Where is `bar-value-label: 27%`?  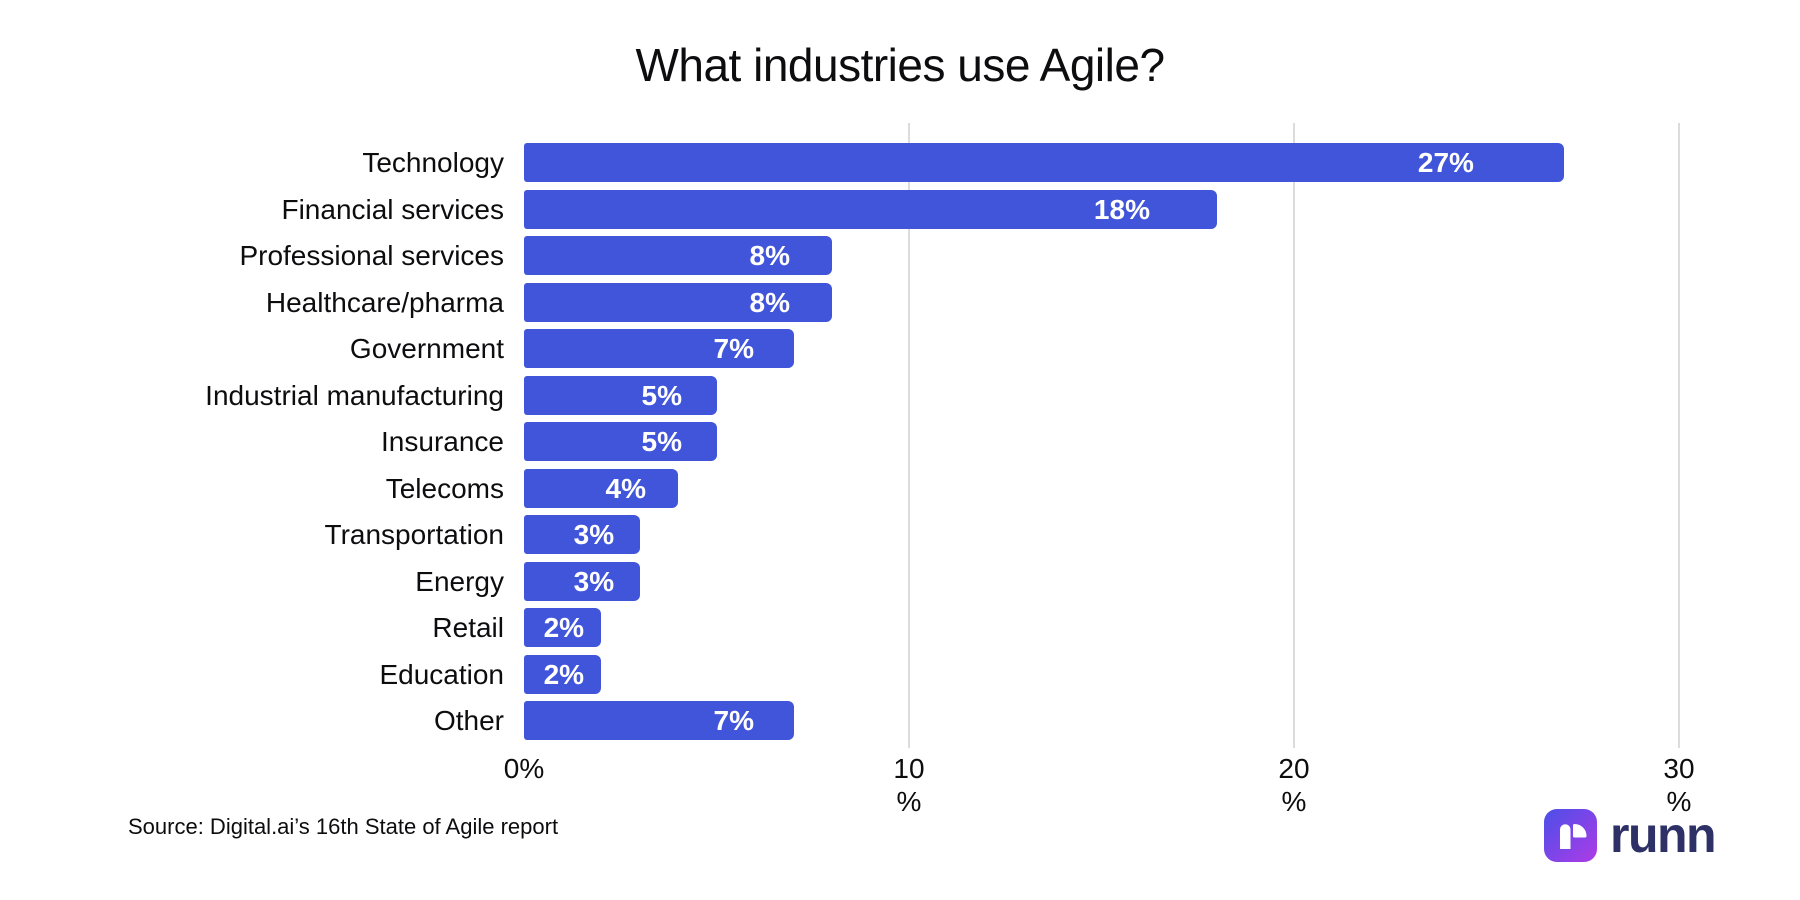 bar-value-label: 27% is located at coordinates (1445, 162).